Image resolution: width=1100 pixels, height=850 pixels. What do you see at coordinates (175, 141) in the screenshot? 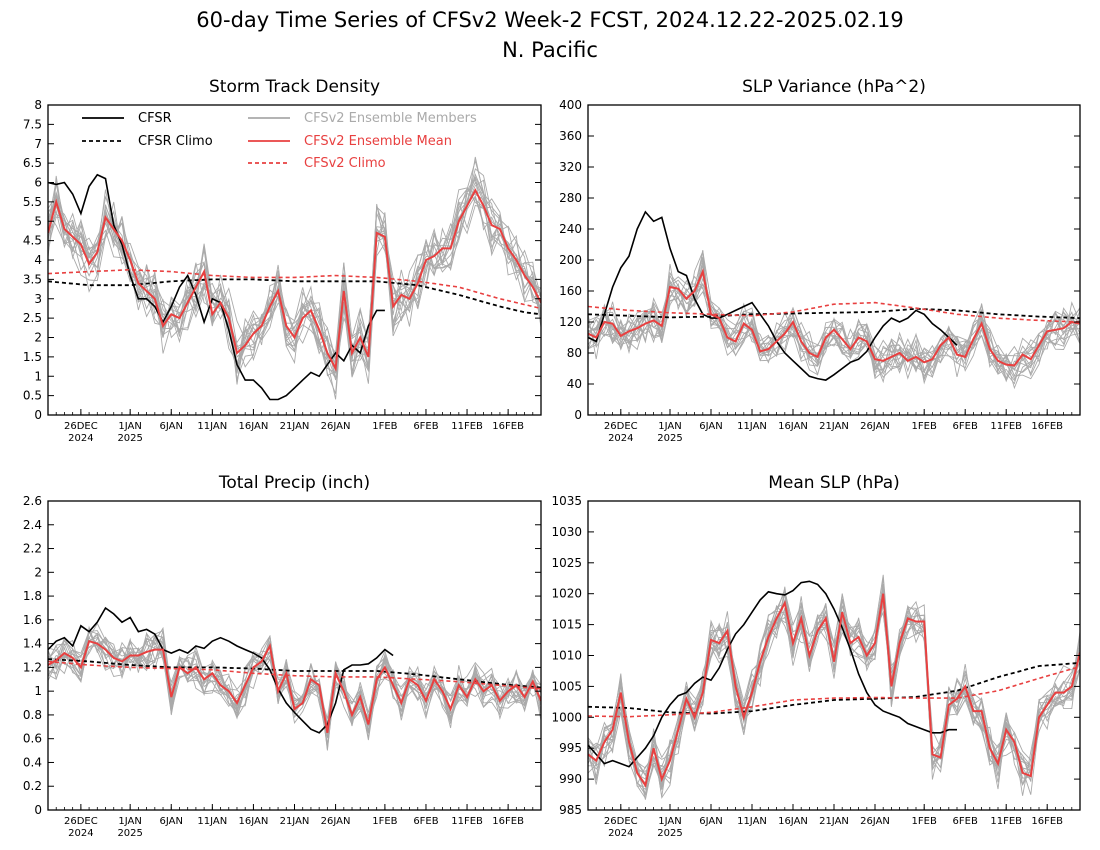
I see `legend-cfsr-climo-label: CFSR Climo` at bounding box center [175, 141].